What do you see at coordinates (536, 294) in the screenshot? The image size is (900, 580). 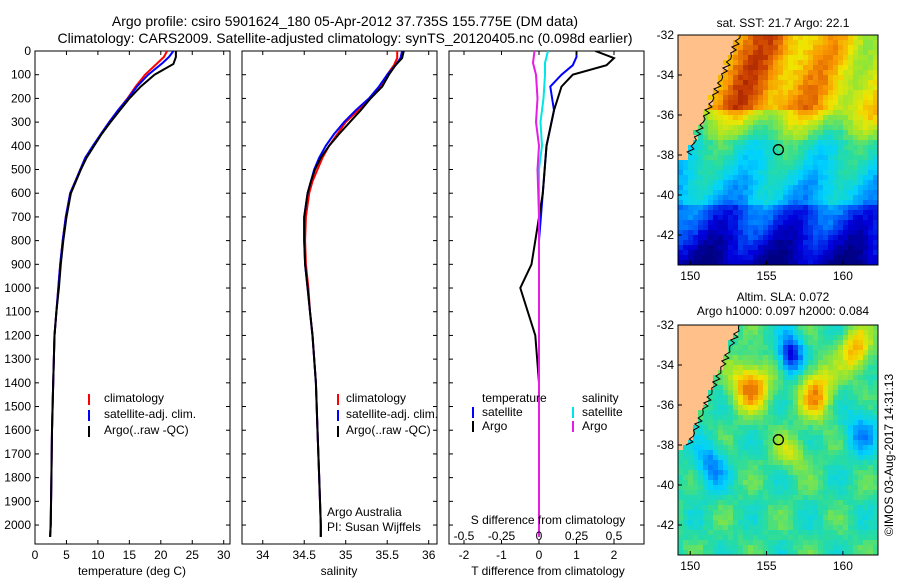 I see `difference-series-s-argo` at bounding box center [536, 294].